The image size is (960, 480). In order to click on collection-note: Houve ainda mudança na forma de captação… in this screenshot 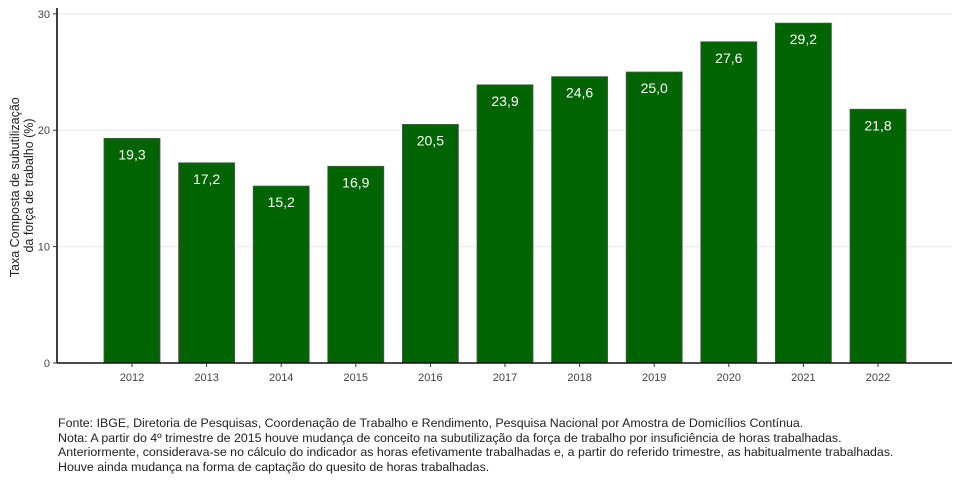, I will do `click(274, 466)`.